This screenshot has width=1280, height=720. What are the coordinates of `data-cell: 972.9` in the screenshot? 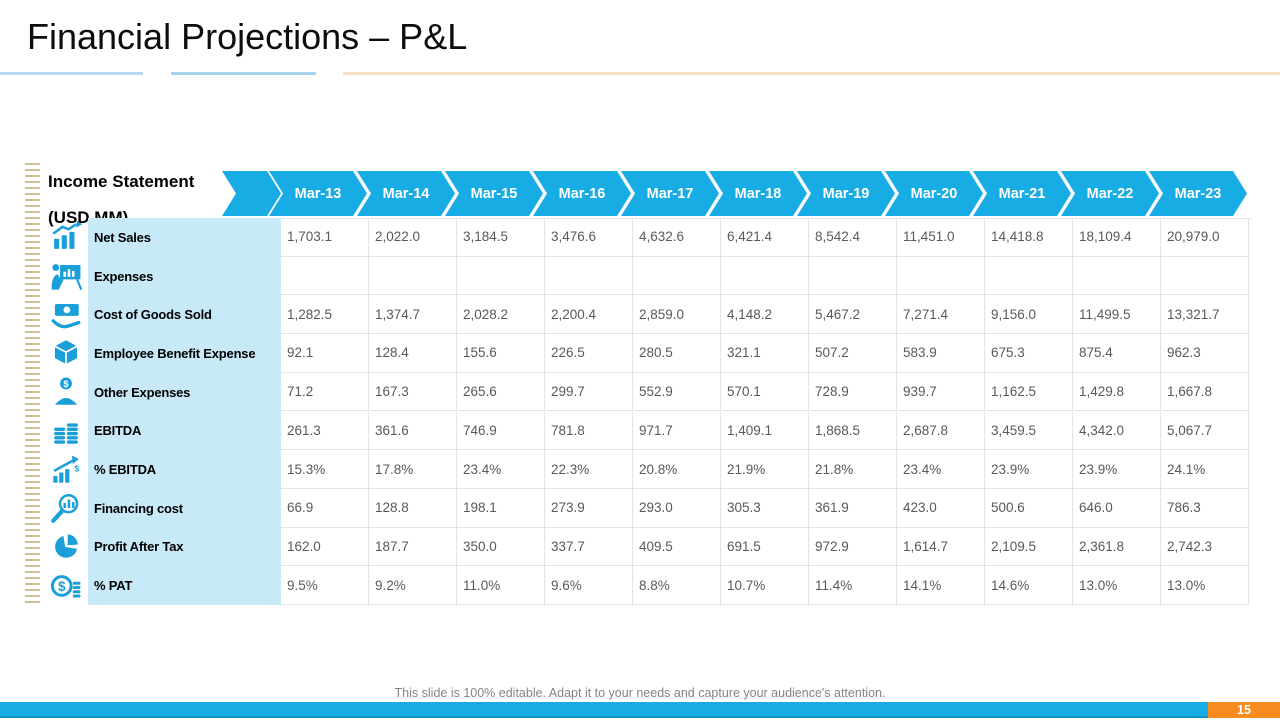 It's located at (853, 547).